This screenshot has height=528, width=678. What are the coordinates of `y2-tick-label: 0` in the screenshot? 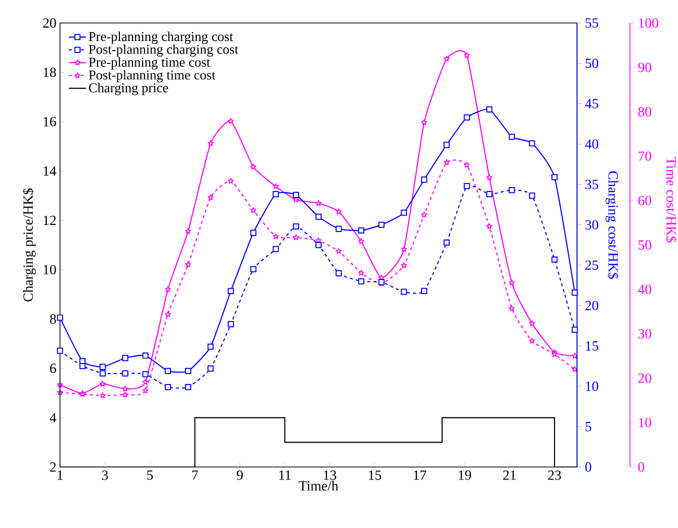 It's located at (588, 467).